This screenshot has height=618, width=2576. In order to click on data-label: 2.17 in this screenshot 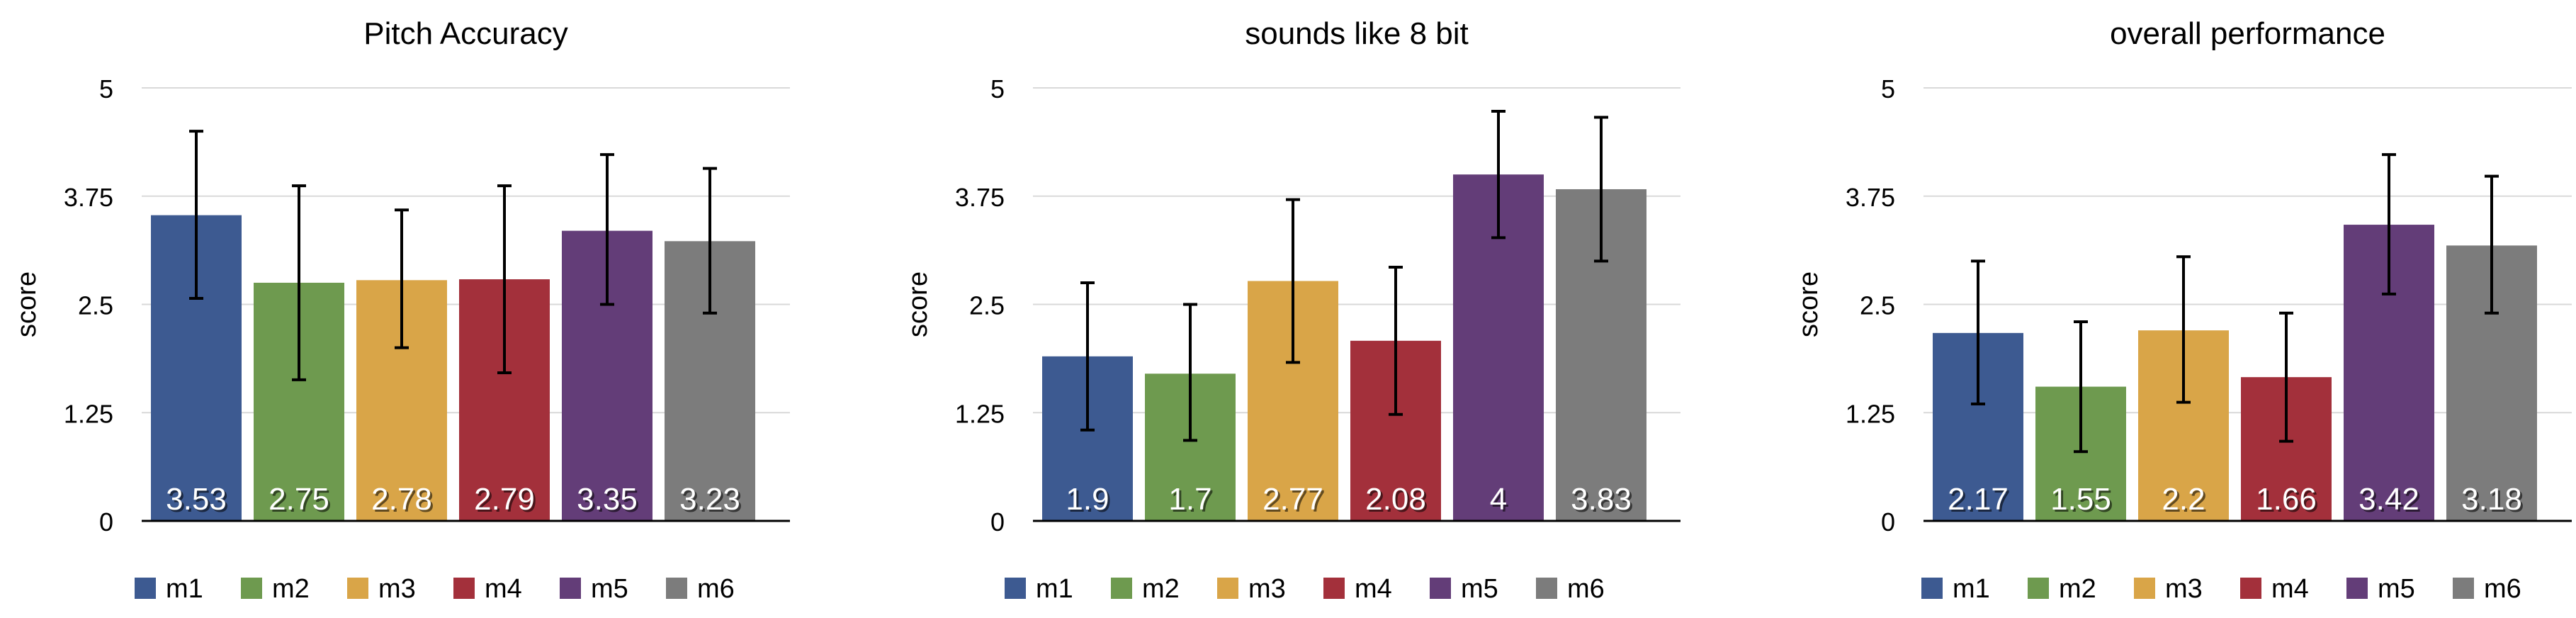, I will do `click(1978, 499)`.